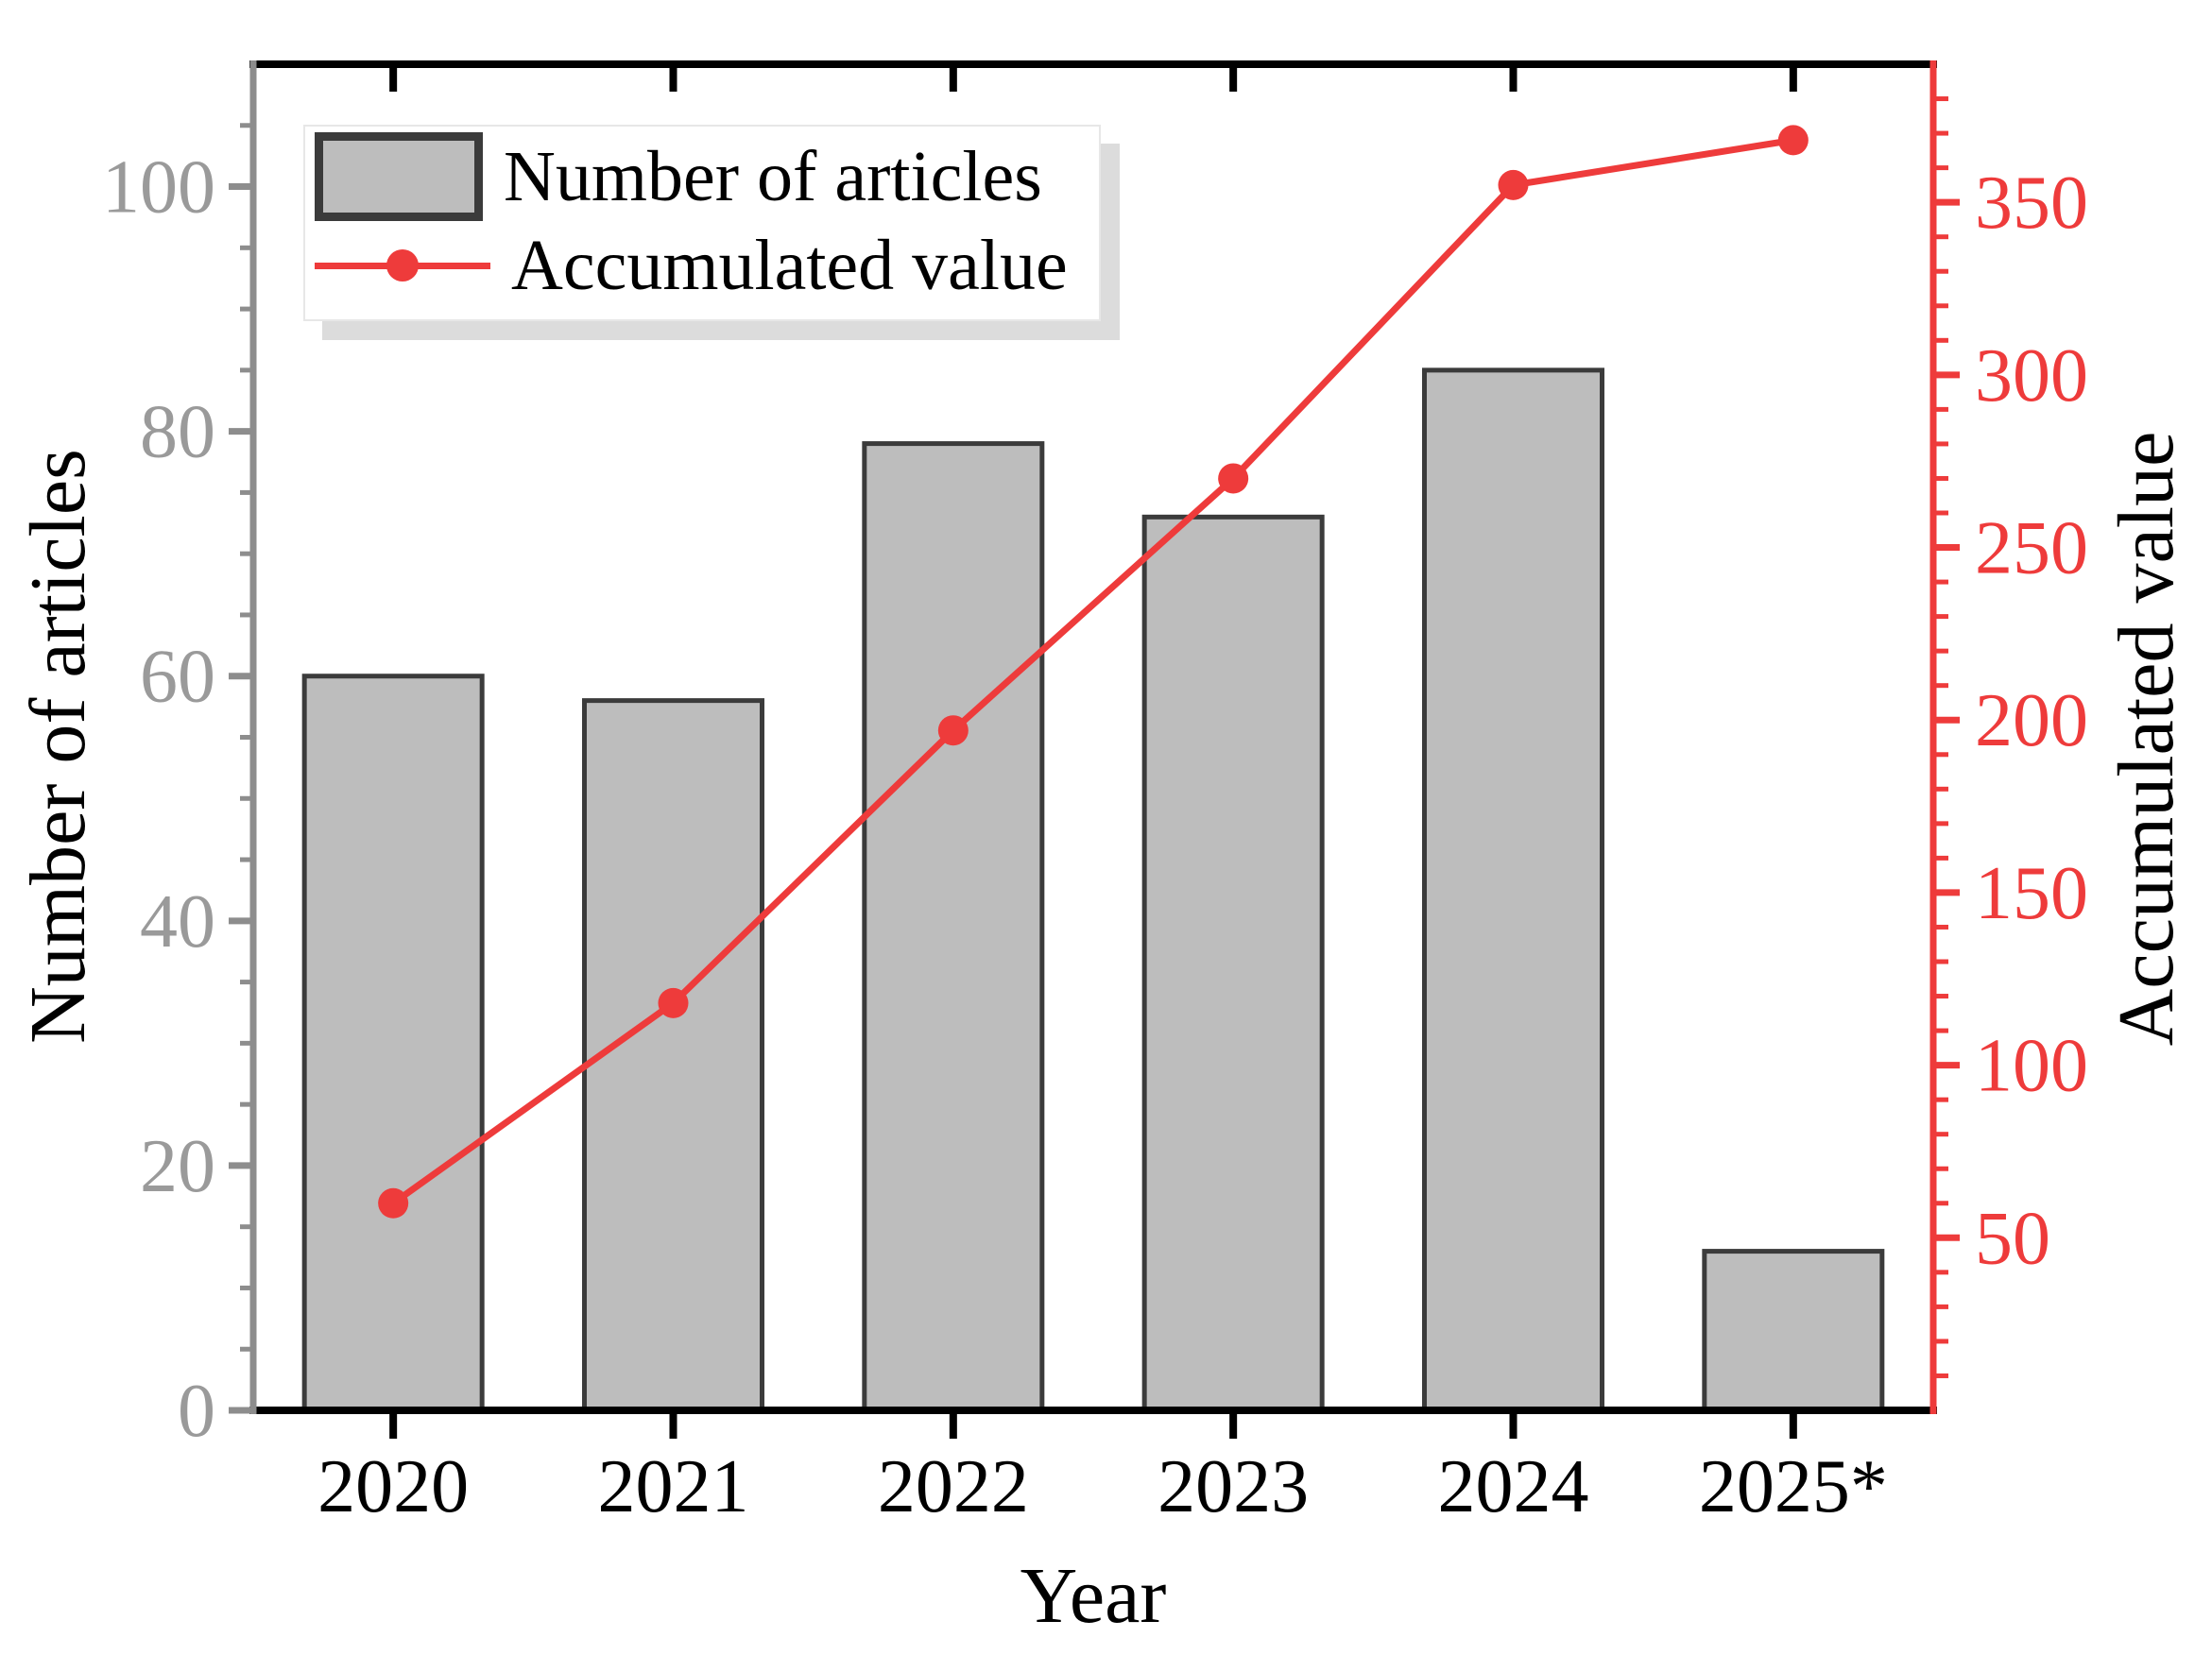 The height and width of the screenshot is (1655, 2212). I want to click on y-left-tick-label: 20, so click(177, 1166).